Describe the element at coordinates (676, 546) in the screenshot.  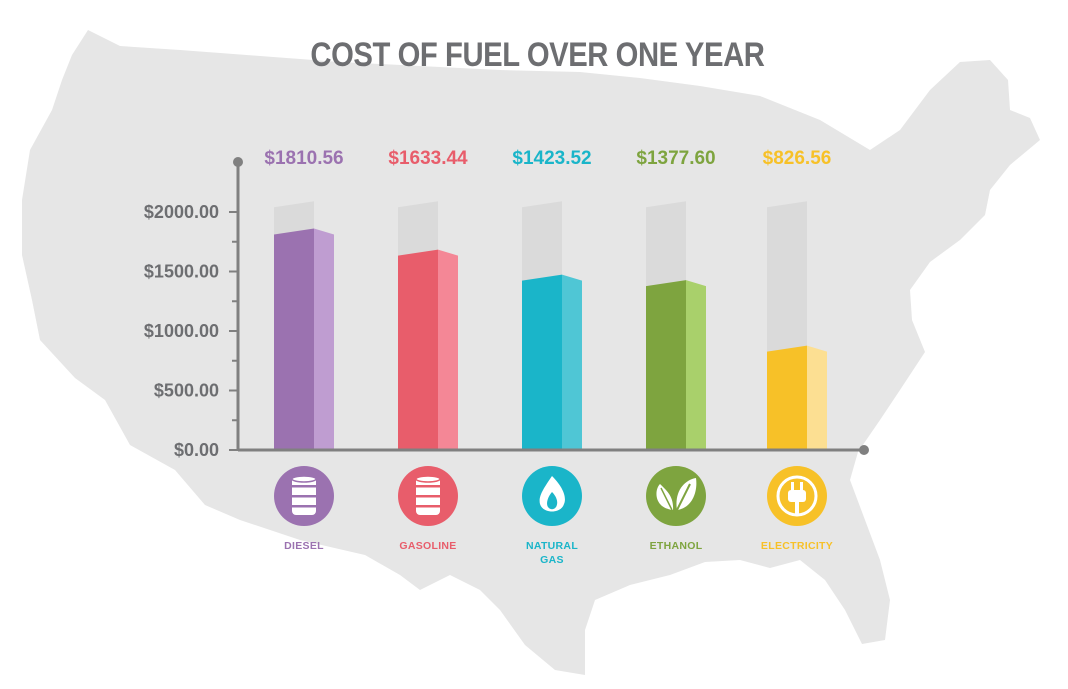
I see `category-label: ETHANOL` at that location.